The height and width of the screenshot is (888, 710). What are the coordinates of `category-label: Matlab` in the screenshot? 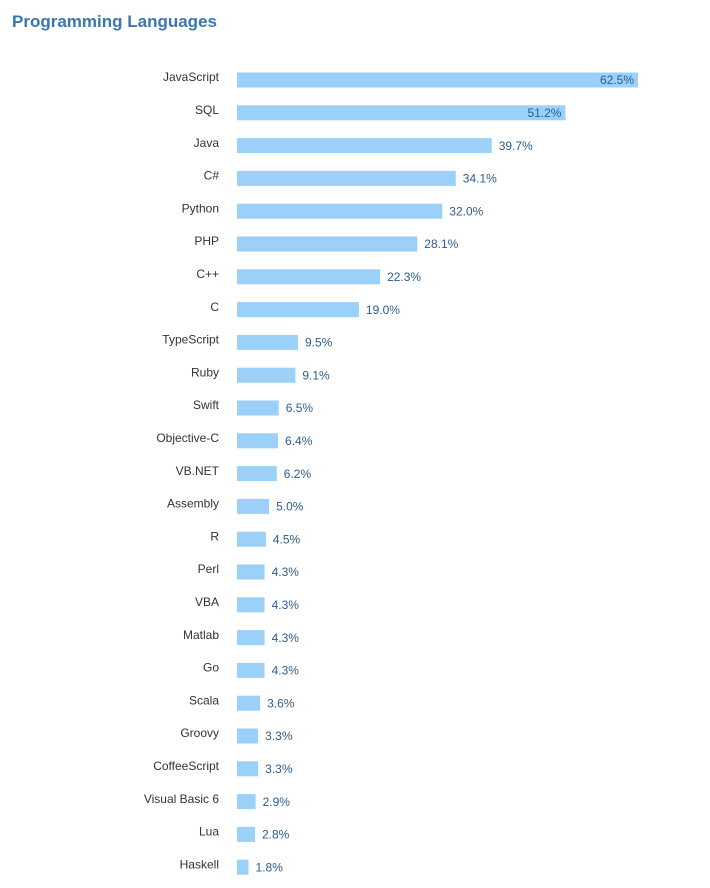 It's located at (201, 635).